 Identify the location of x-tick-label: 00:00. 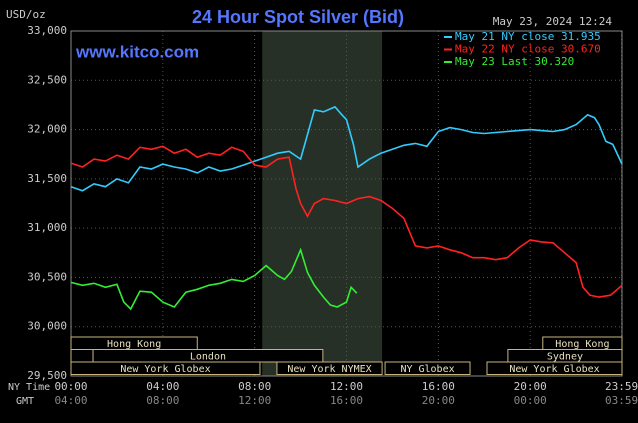
(70, 386).